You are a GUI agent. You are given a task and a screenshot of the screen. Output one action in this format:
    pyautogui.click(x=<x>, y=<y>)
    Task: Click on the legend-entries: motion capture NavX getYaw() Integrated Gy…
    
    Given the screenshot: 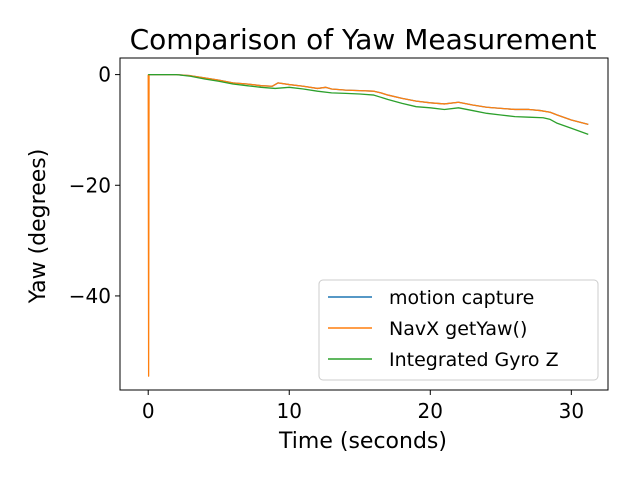 What is the action you would take?
    pyautogui.click(x=443, y=329)
    